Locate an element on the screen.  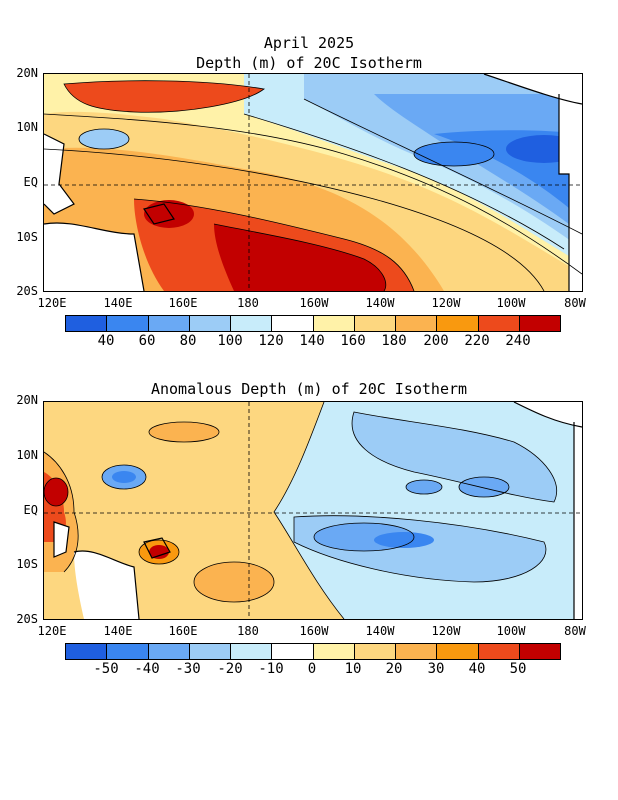
lat-label-20n-top: 20N is located at coordinates (27, 73).